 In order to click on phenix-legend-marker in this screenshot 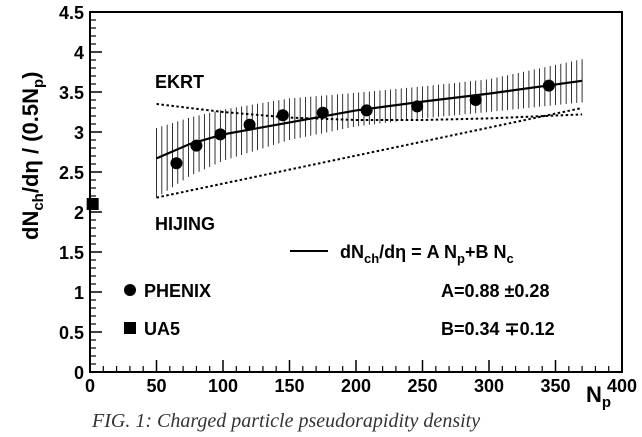, I will do `click(130, 290)`.